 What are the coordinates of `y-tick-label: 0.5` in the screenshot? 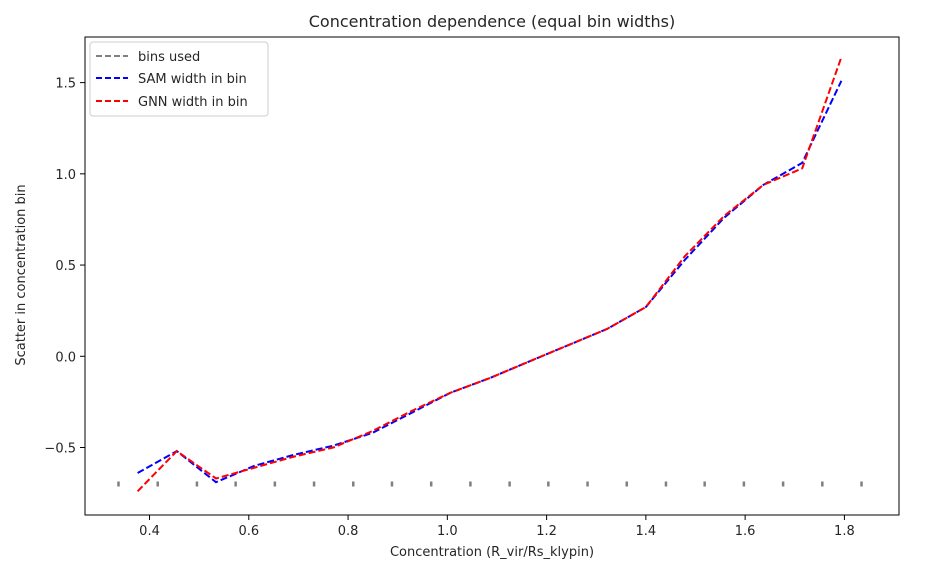 It's located at (65, 266).